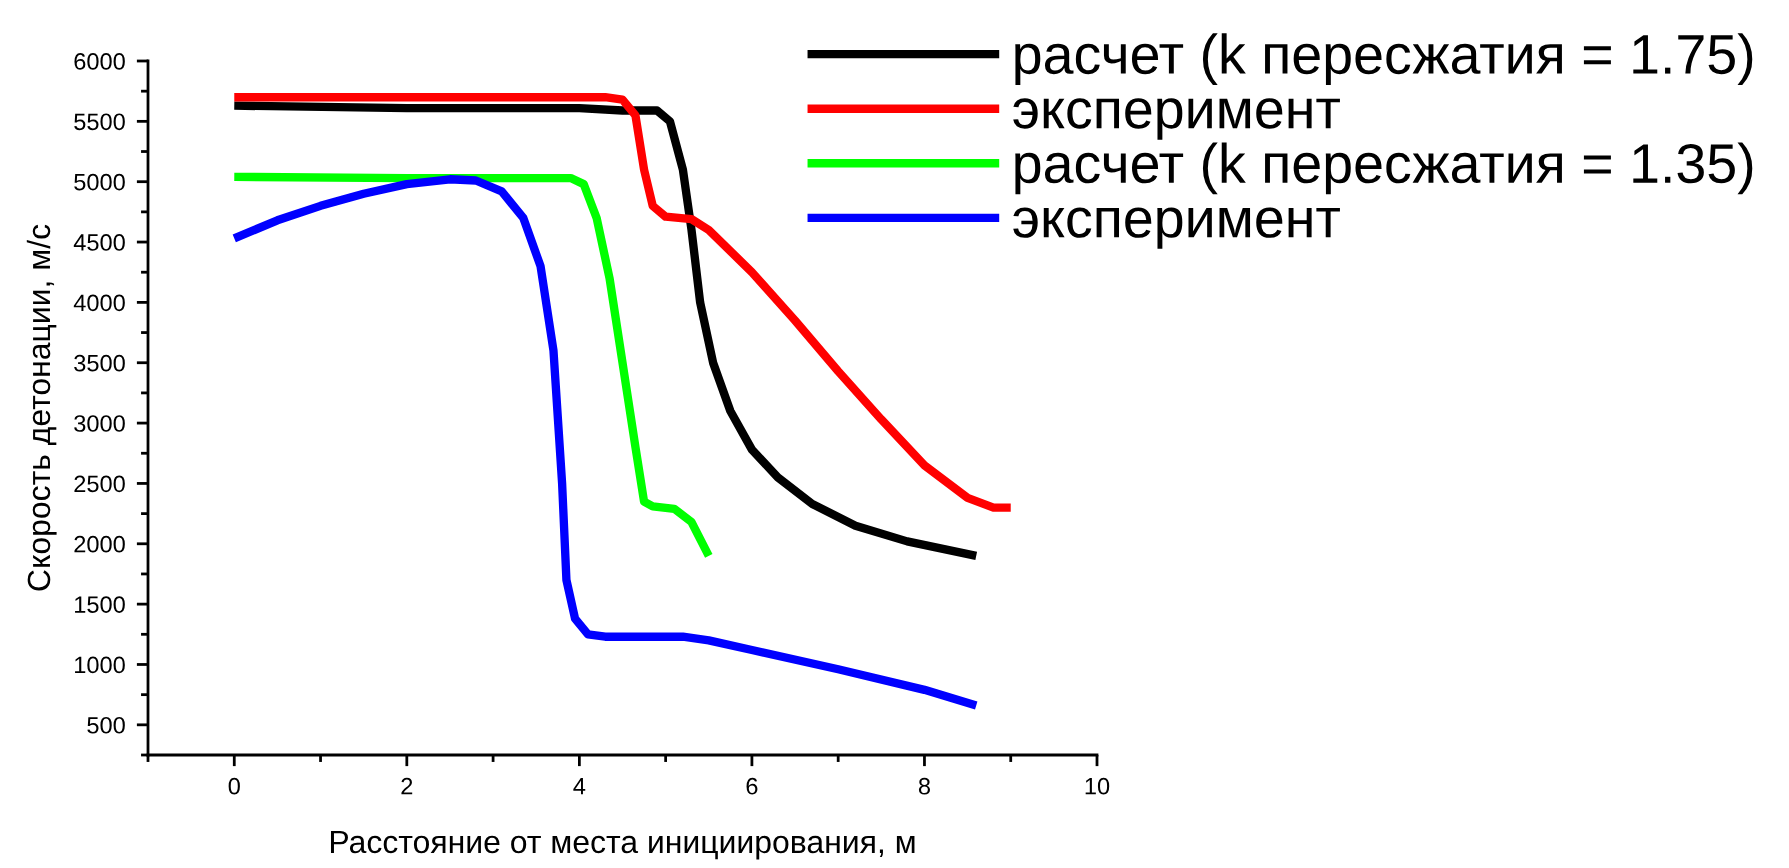 This screenshot has width=1789, height=868. What do you see at coordinates (99, 423) in the screenshot?
I see `y-tick-label: 3000` at bounding box center [99, 423].